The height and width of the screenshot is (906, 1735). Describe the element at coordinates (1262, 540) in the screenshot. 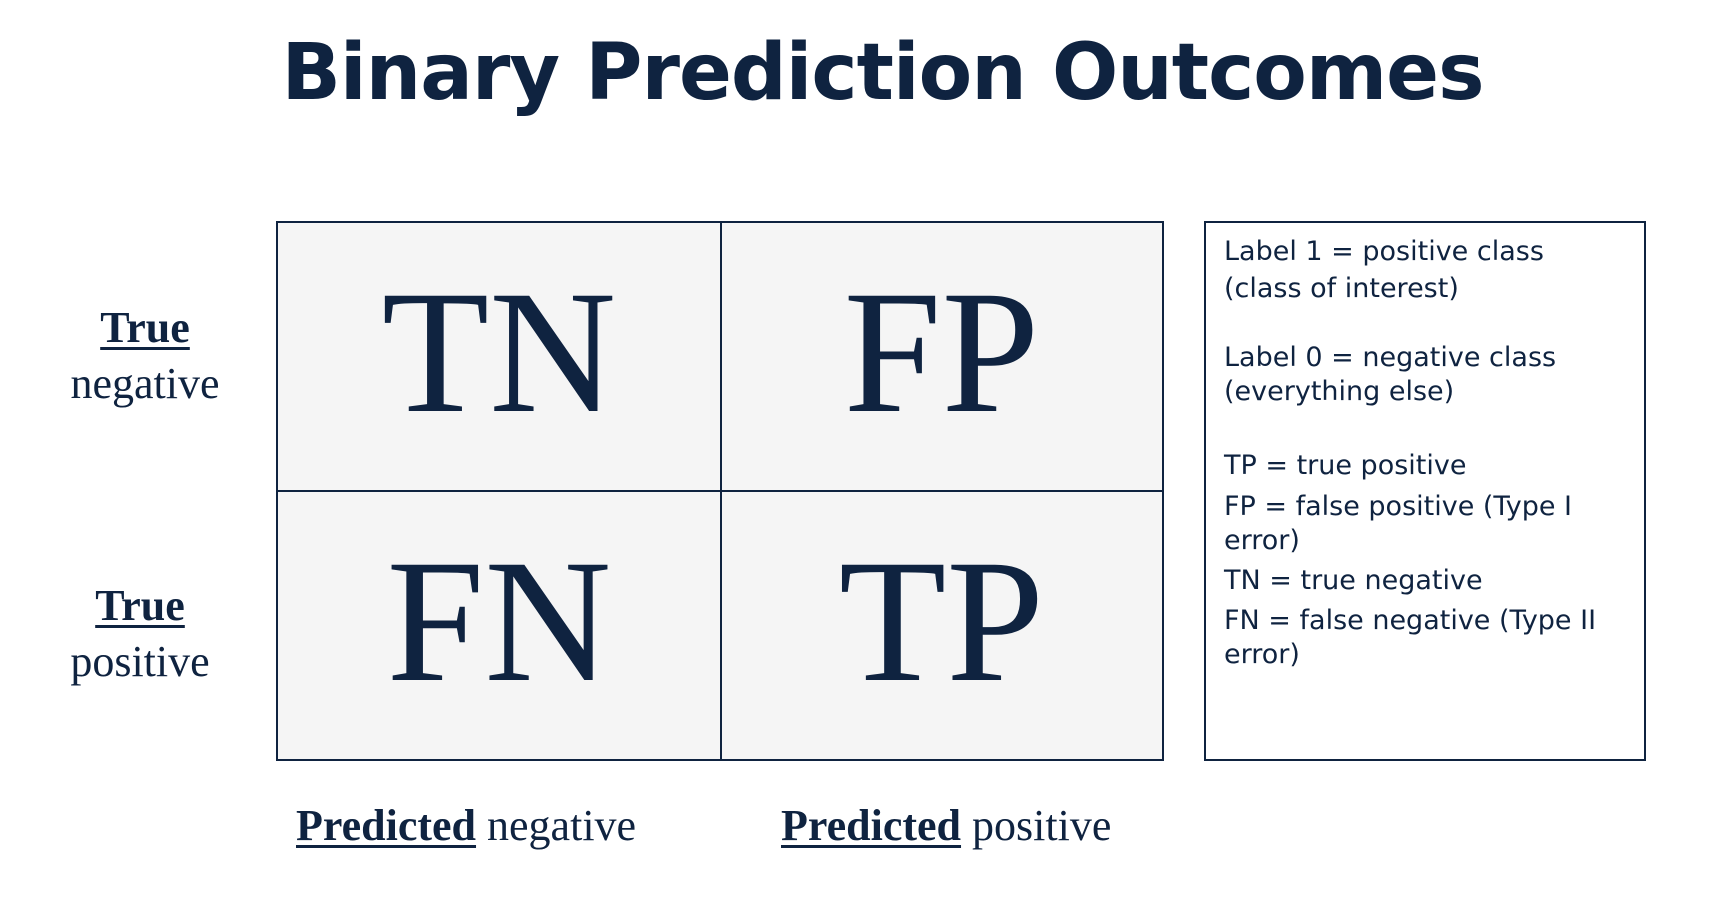

I see `legend-fp-line2: error)` at that location.